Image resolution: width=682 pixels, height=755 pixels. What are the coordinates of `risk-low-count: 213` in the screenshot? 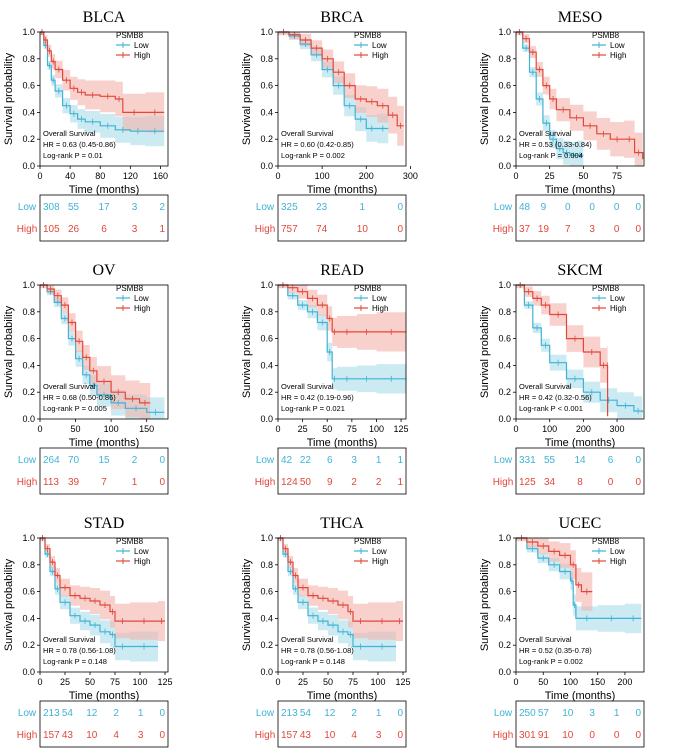 It's located at (289, 713).